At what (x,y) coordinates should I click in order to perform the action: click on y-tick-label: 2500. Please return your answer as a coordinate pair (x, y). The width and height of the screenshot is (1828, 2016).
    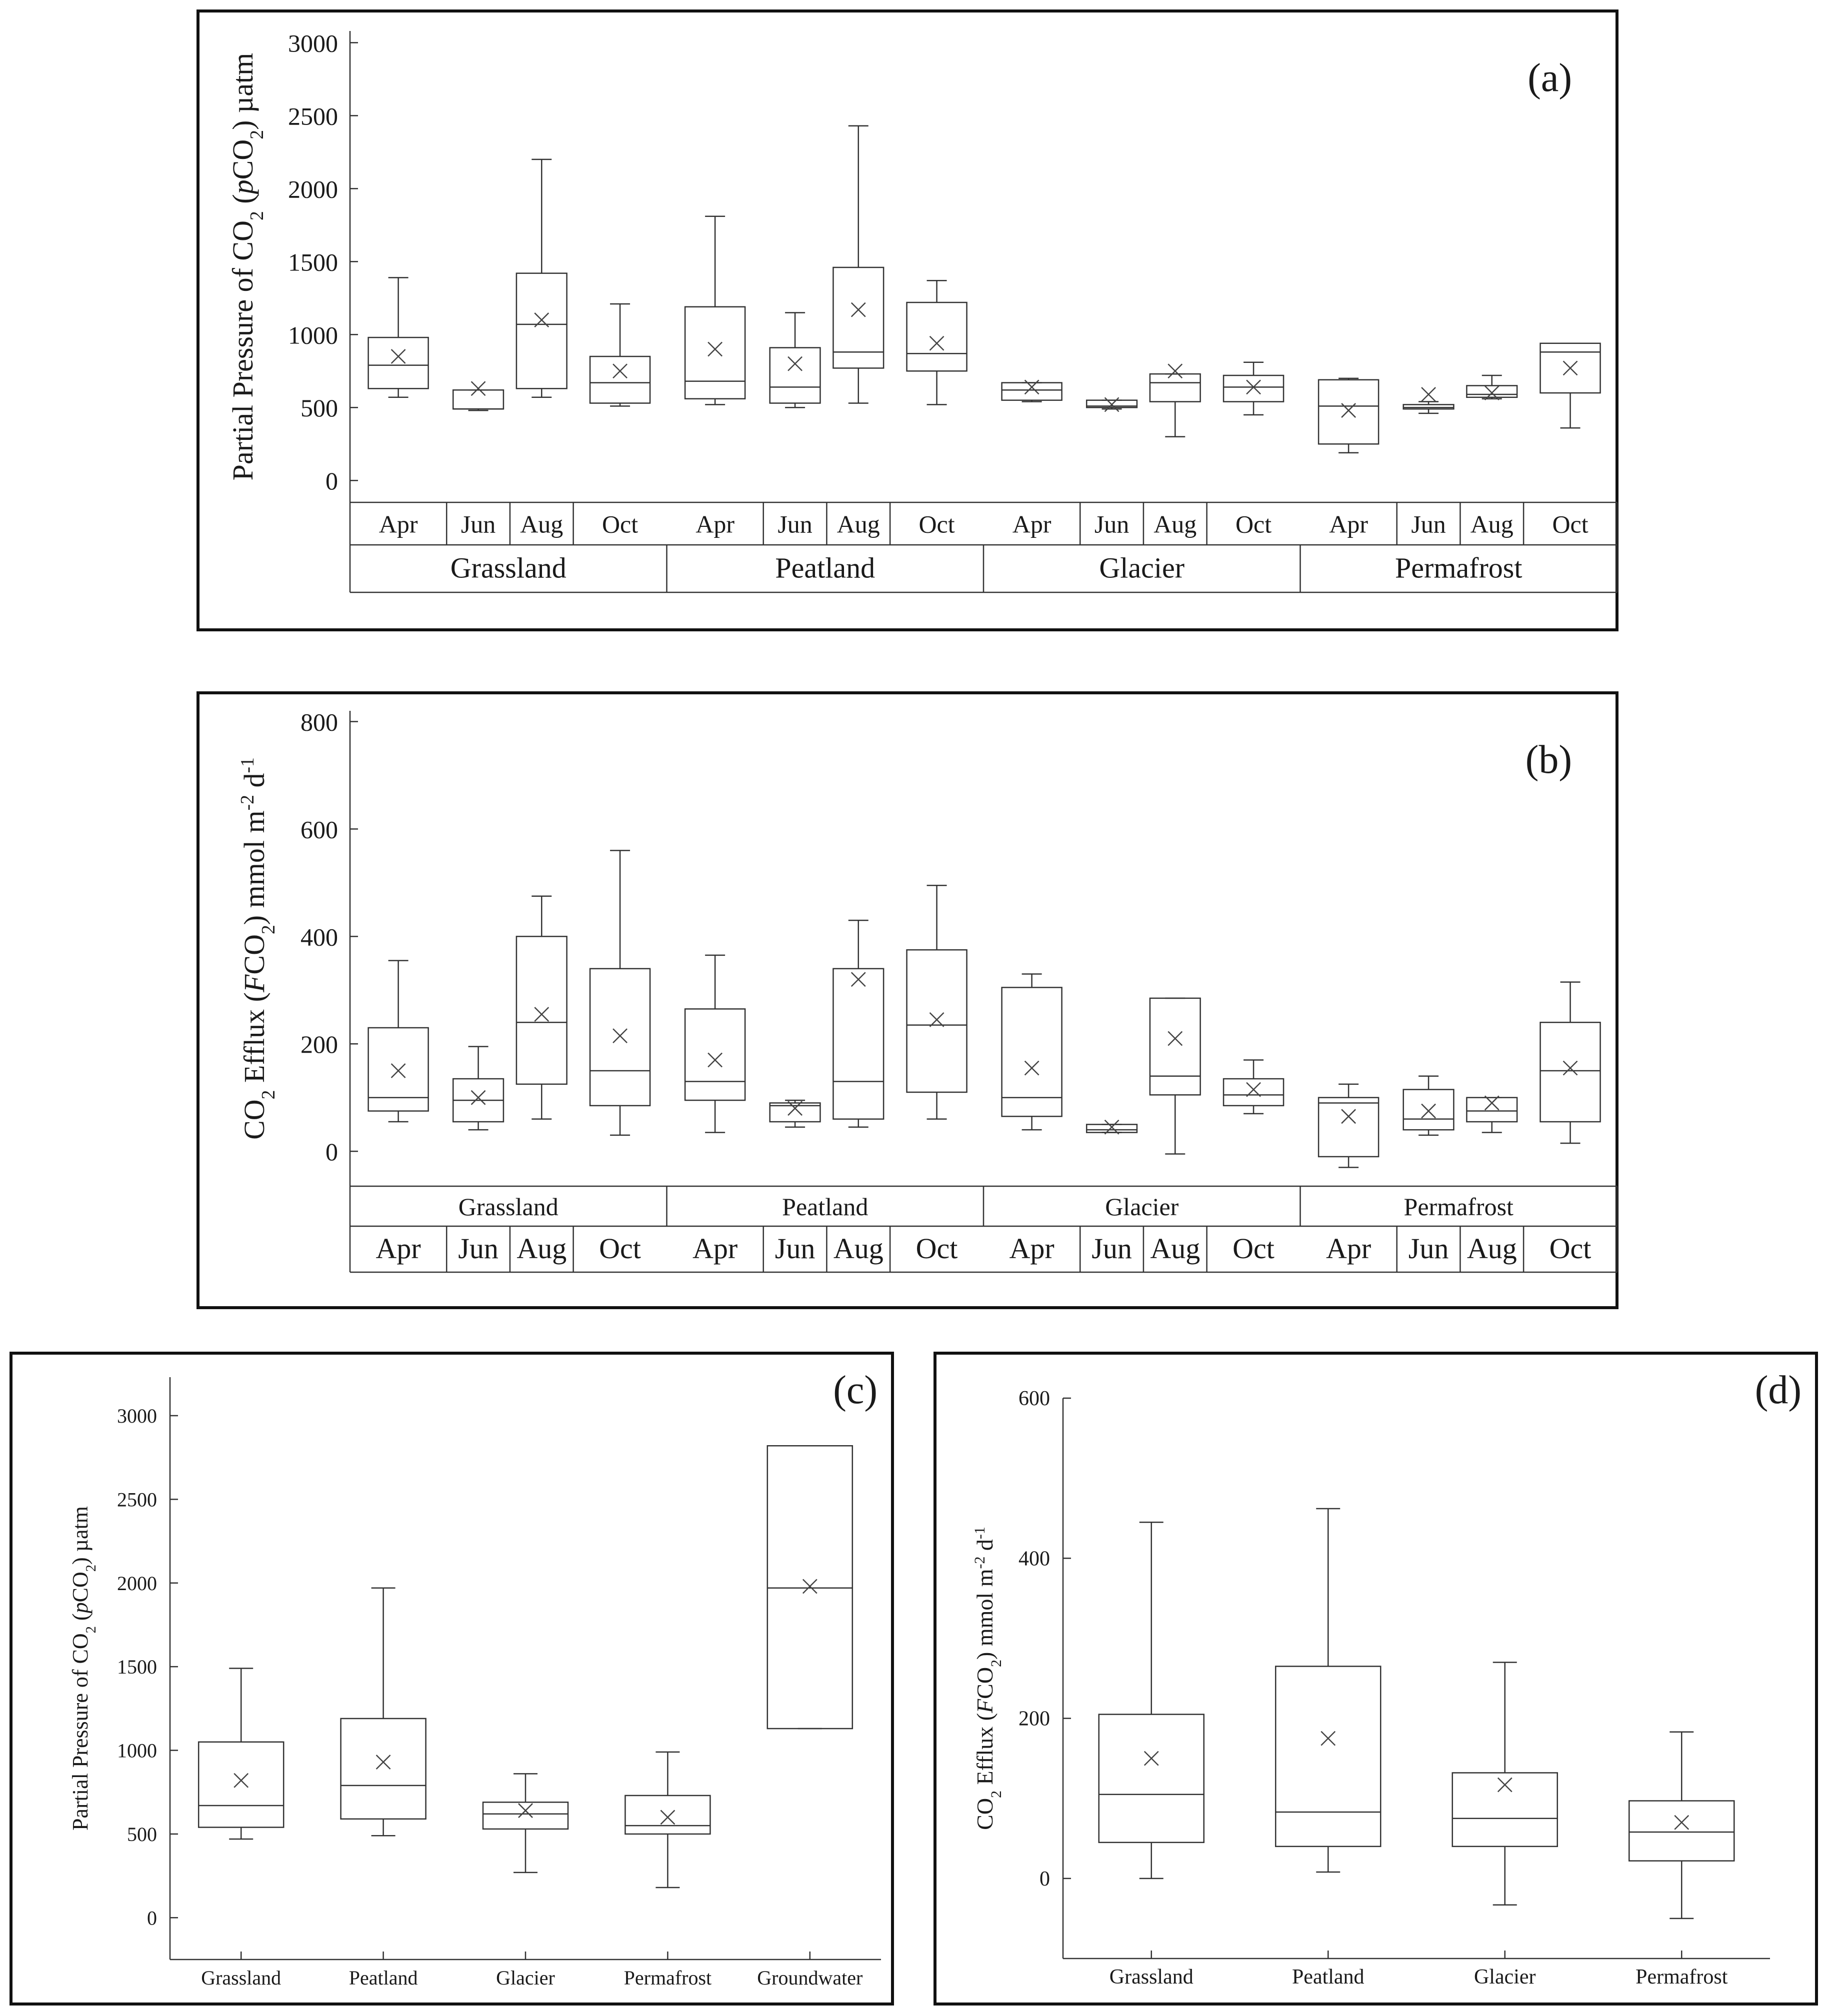
    Looking at the image, I should click on (313, 116).